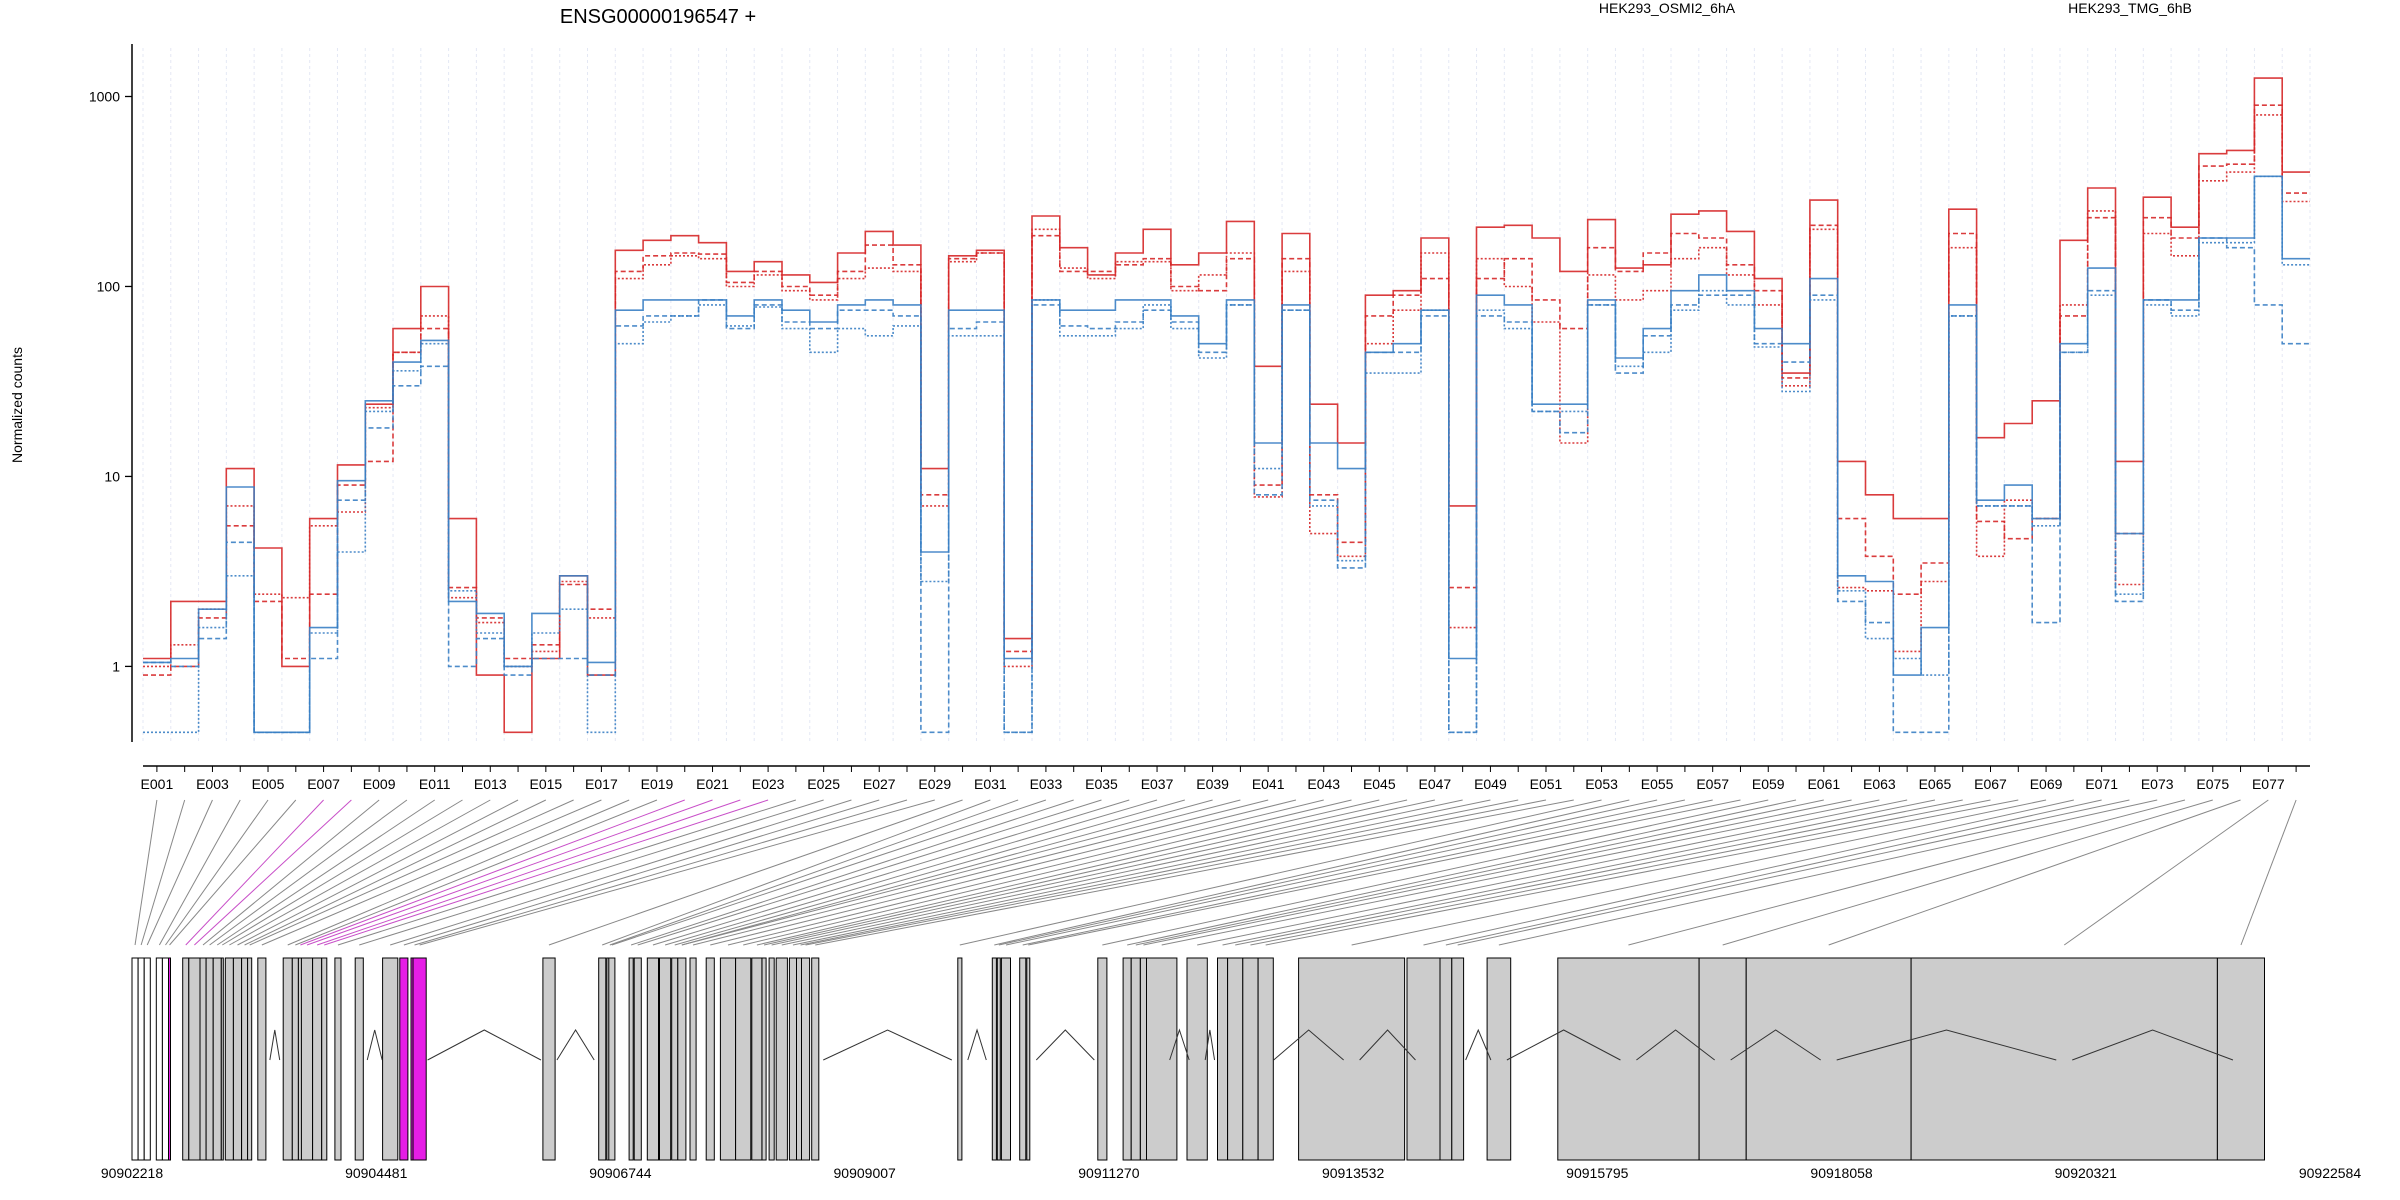 Image resolution: width=2400 pixels, height=1200 pixels. I want to click on x-tick-label-24: E049, so click(1490, 784).